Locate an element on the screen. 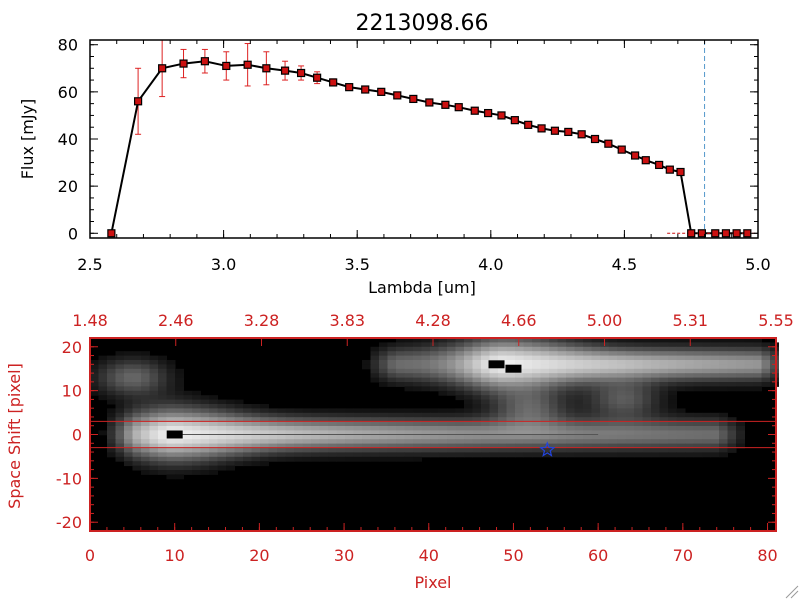 The width and height of the screenshot is (800, 600). x-tick-label: 2.5 is located at coordinates (89, 264).